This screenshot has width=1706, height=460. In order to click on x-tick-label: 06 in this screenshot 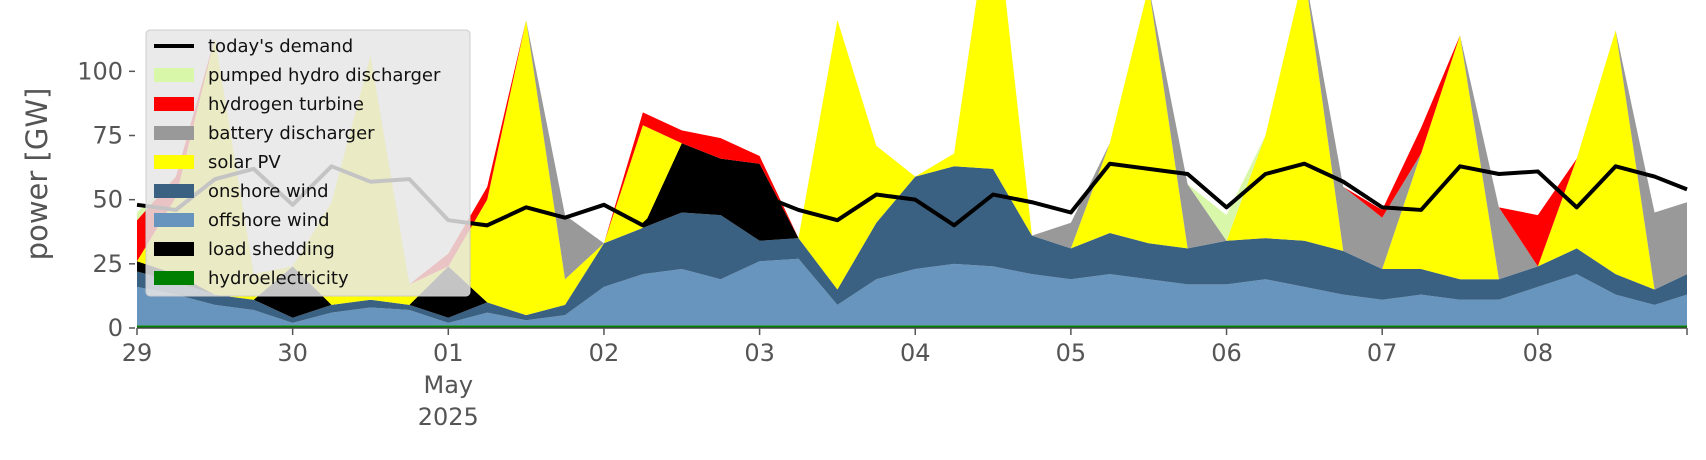, I will do `click(1226, 353)`.